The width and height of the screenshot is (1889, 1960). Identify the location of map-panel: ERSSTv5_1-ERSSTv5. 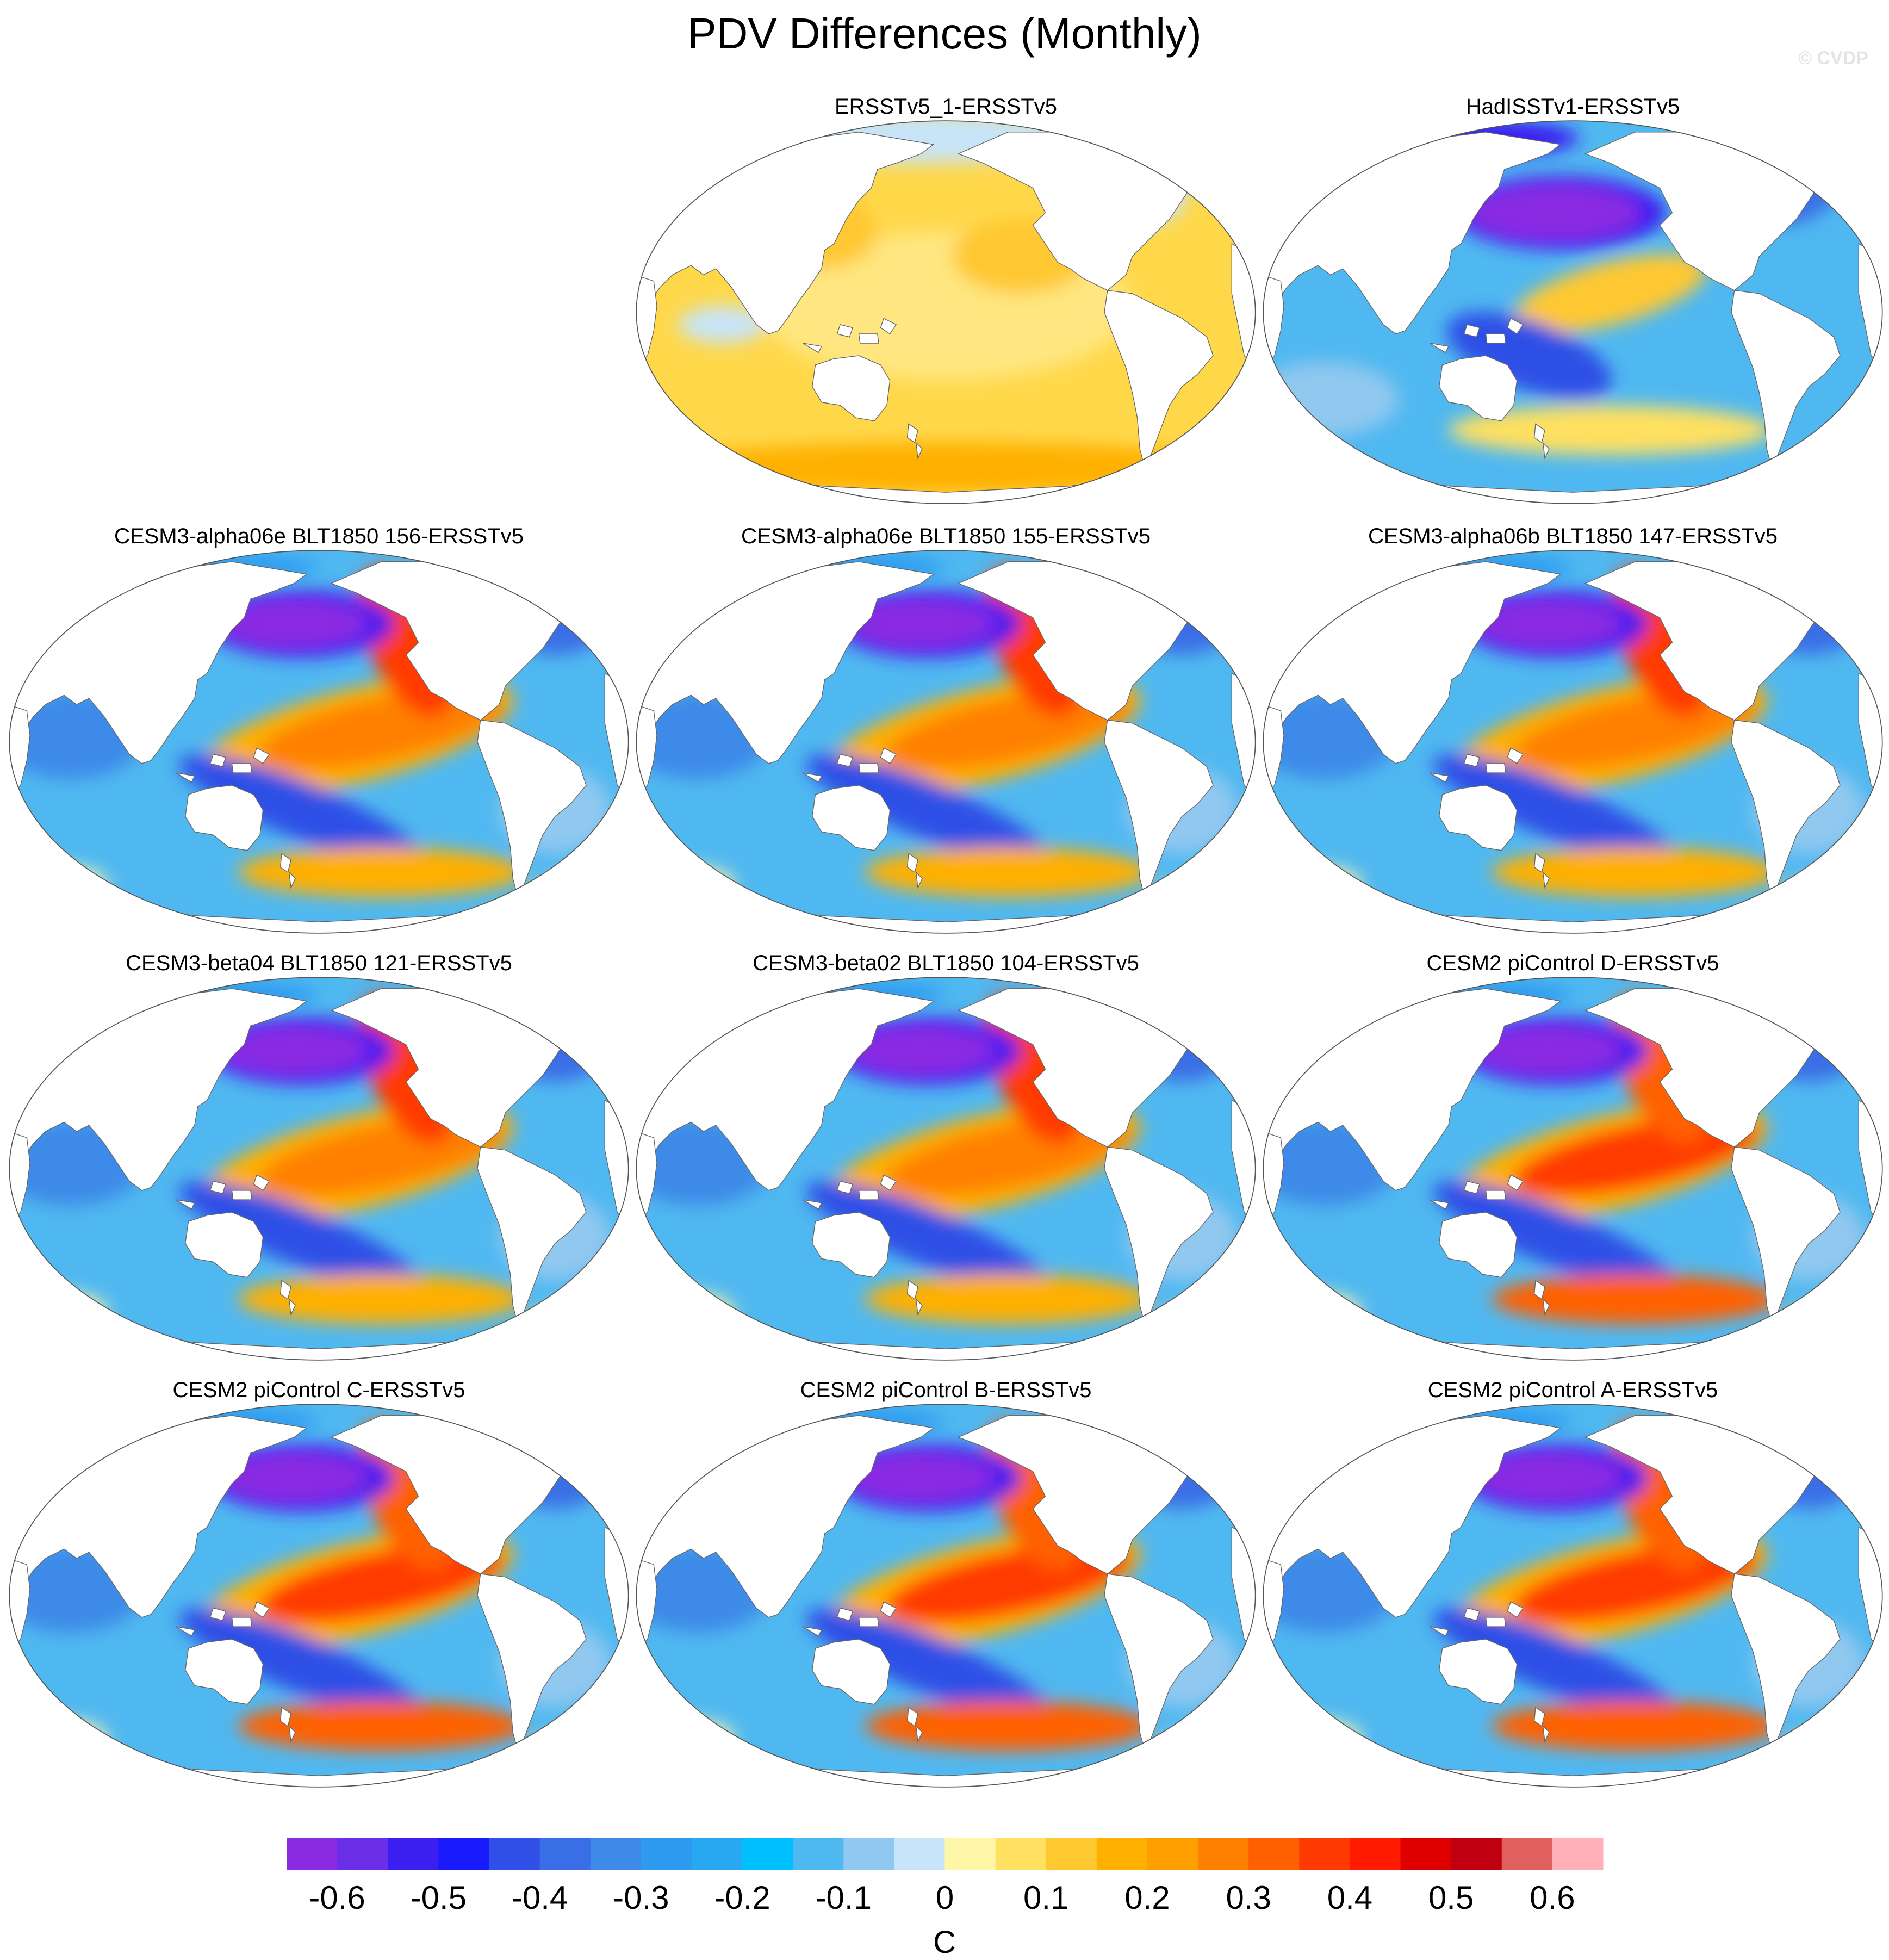
(946, 299).